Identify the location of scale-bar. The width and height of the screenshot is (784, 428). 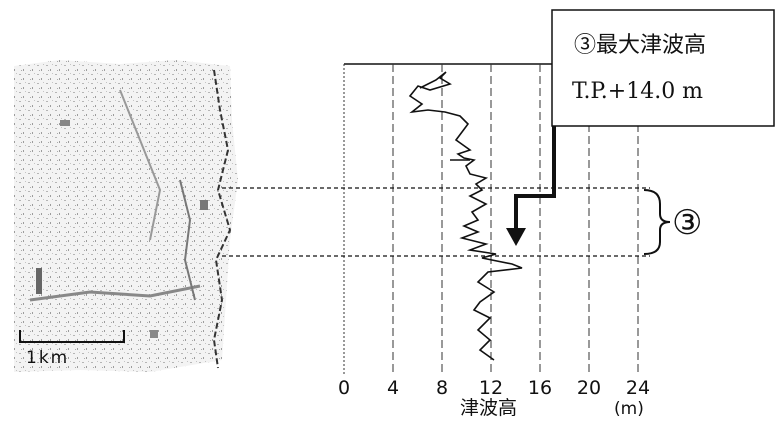
(72, 336).